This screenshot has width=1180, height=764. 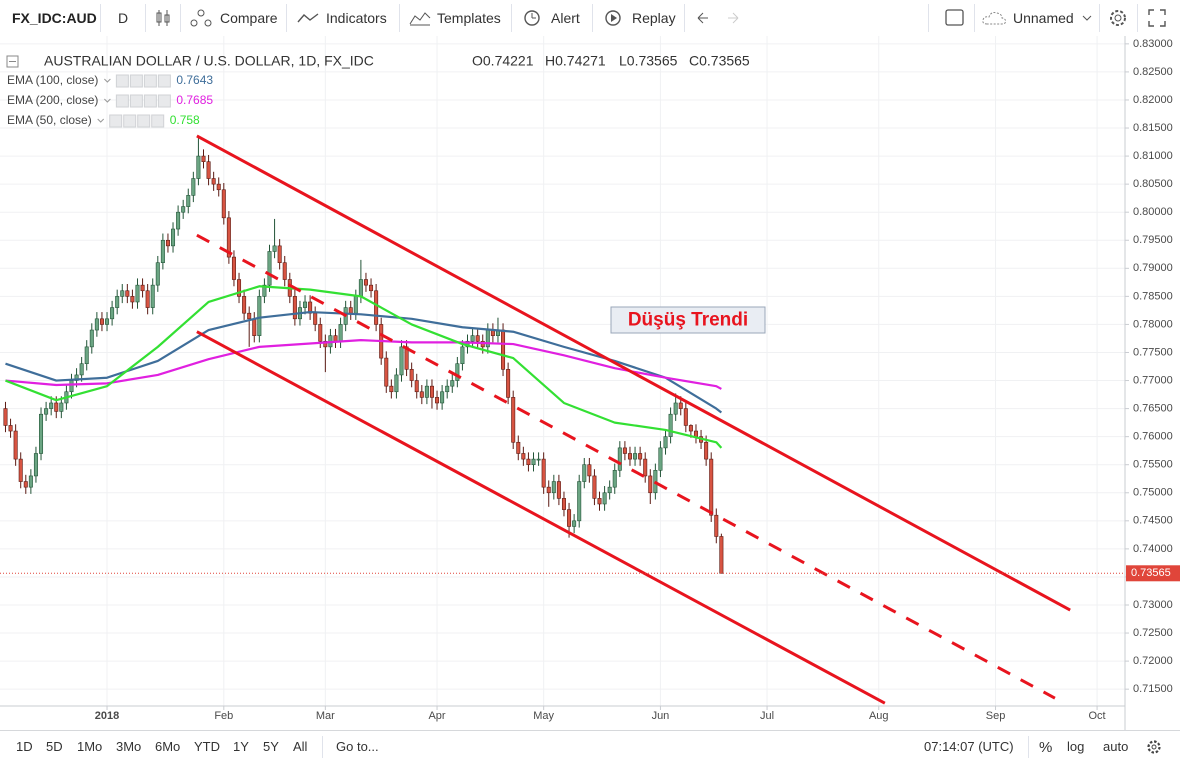 What do you see at coordinates (469, 18) in the screenshot?
I see `templates-button: Templates` at bounding box center [469, 18].